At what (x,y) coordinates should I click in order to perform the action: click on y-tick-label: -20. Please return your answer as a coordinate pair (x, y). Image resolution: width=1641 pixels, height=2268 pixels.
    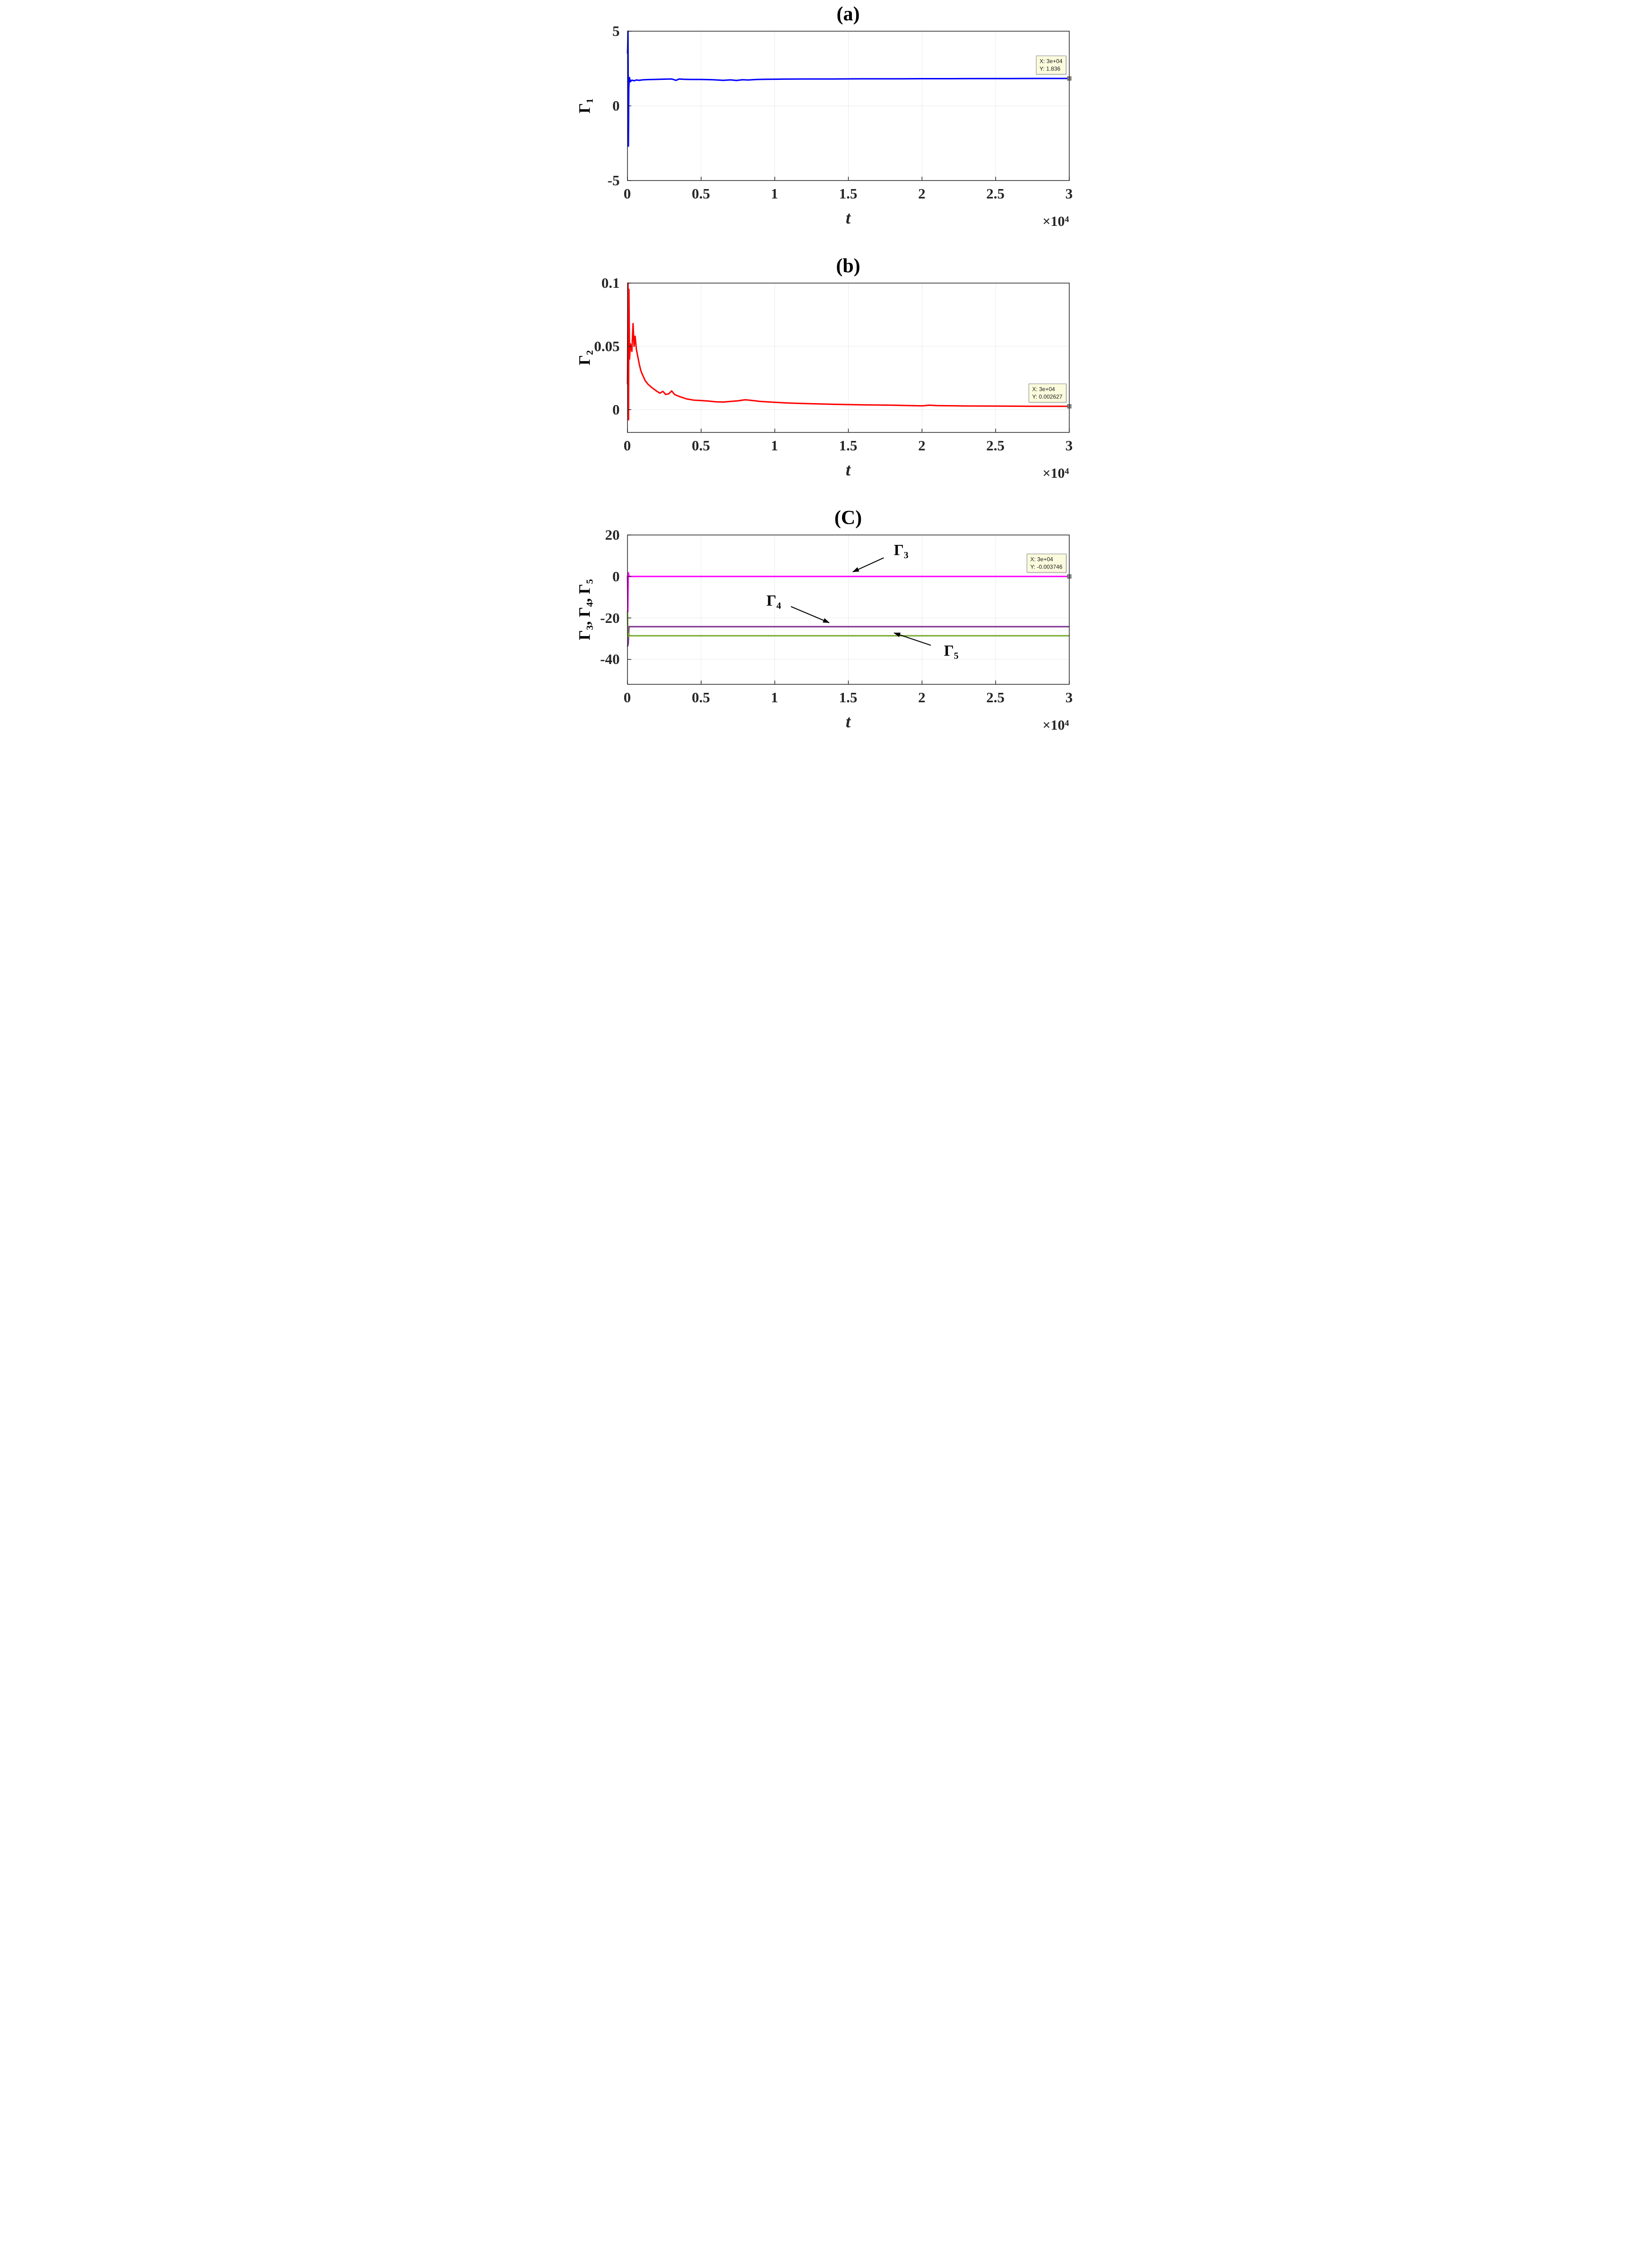
    Looking at the image, I should click on (610, 617).